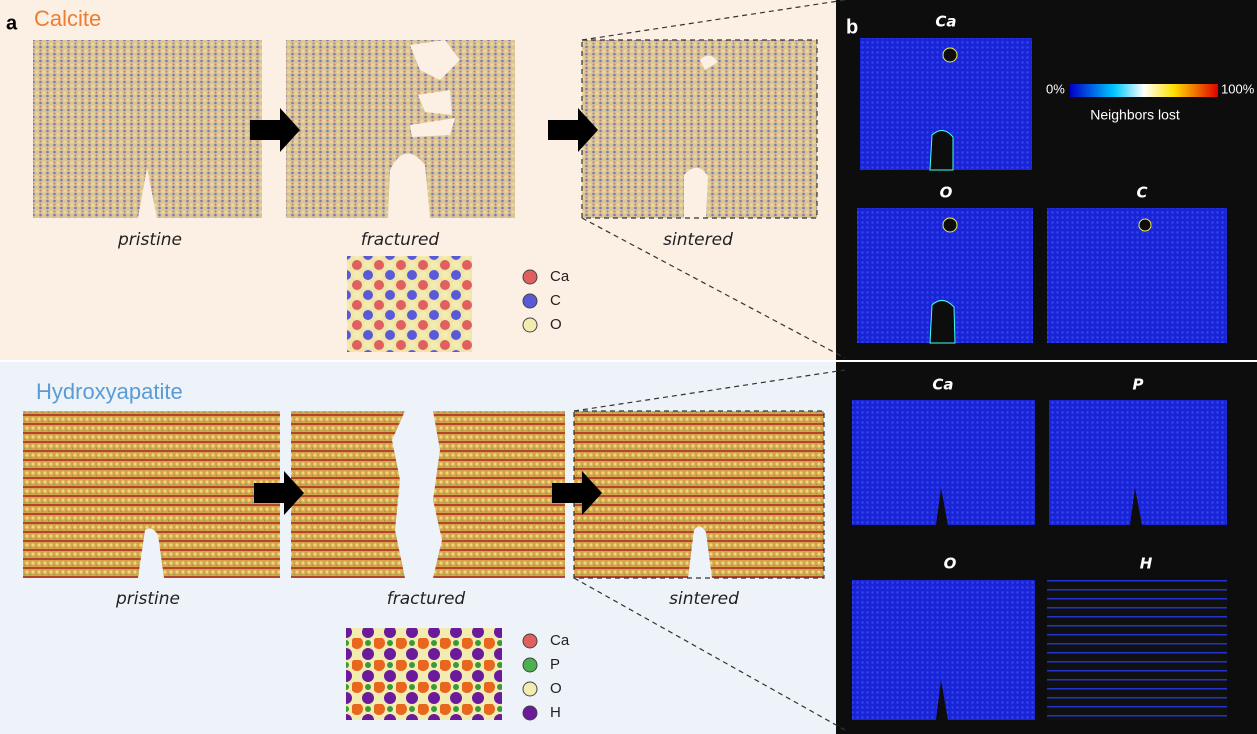 The width and height of the screenshot is (1257, 734). Describe the element at coordinates (109, 391) in the screenshot. I see `section-title: Hydroxyapatite` at that location.